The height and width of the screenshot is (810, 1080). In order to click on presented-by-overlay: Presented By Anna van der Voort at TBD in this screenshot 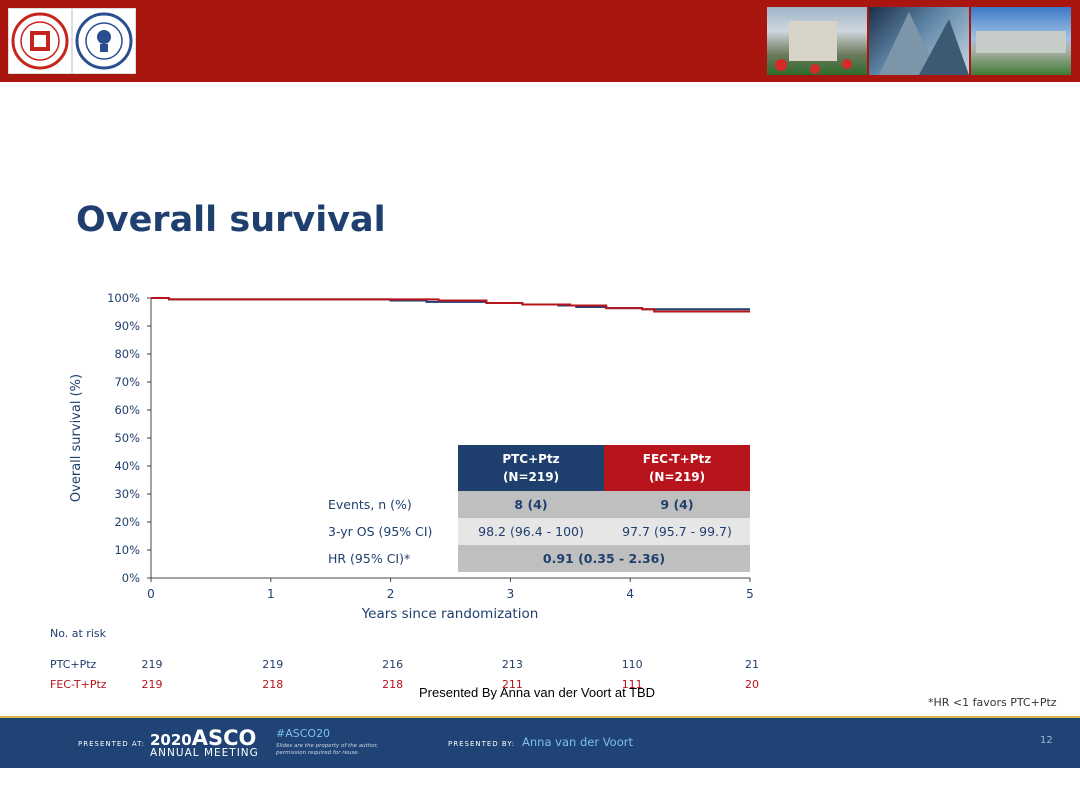, I will do `click(537, 692)`.